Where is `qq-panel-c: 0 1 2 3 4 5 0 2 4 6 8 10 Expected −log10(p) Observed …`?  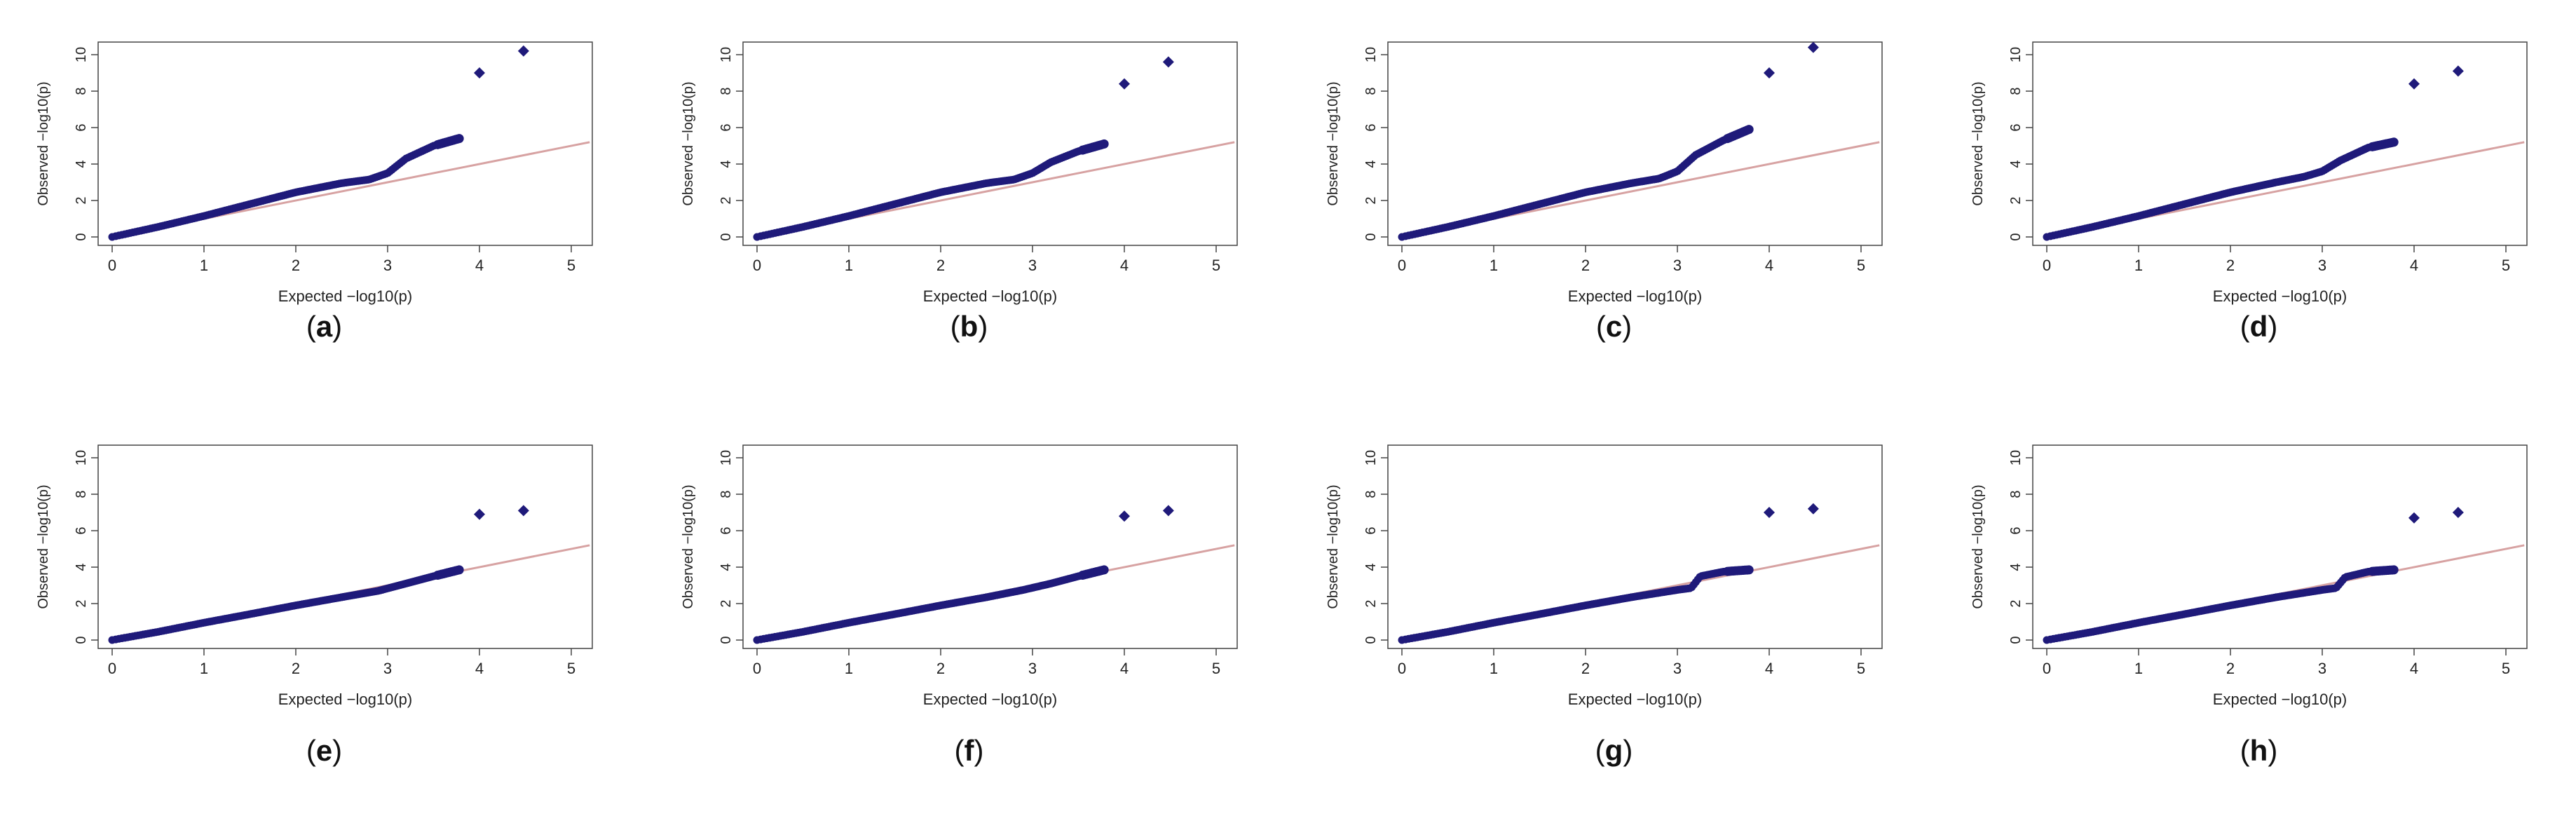
qq-panel-c: 0 1 2 3 4 5 0 2 4 6 8 10 Expected −log10(p) Observed … is located at coordinates (1604, 192).